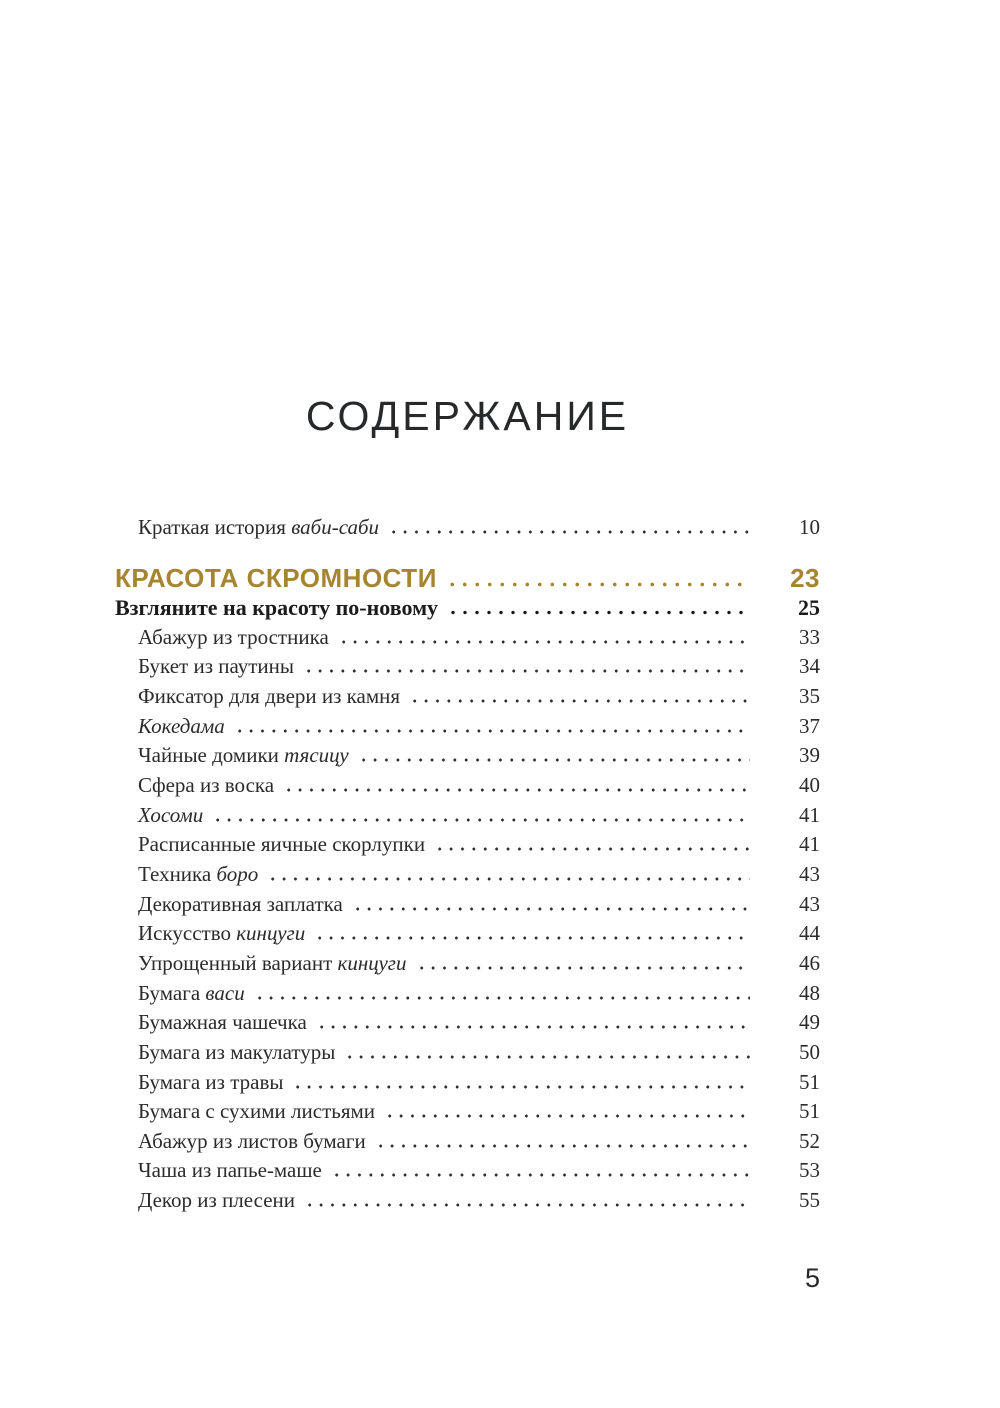 This screenshot has height=1408, width=1000. What do you see at coordinates (809, 755) in the screenshot?
I see `toc-entry-page-number: 39` at bounding box center [809, 755].